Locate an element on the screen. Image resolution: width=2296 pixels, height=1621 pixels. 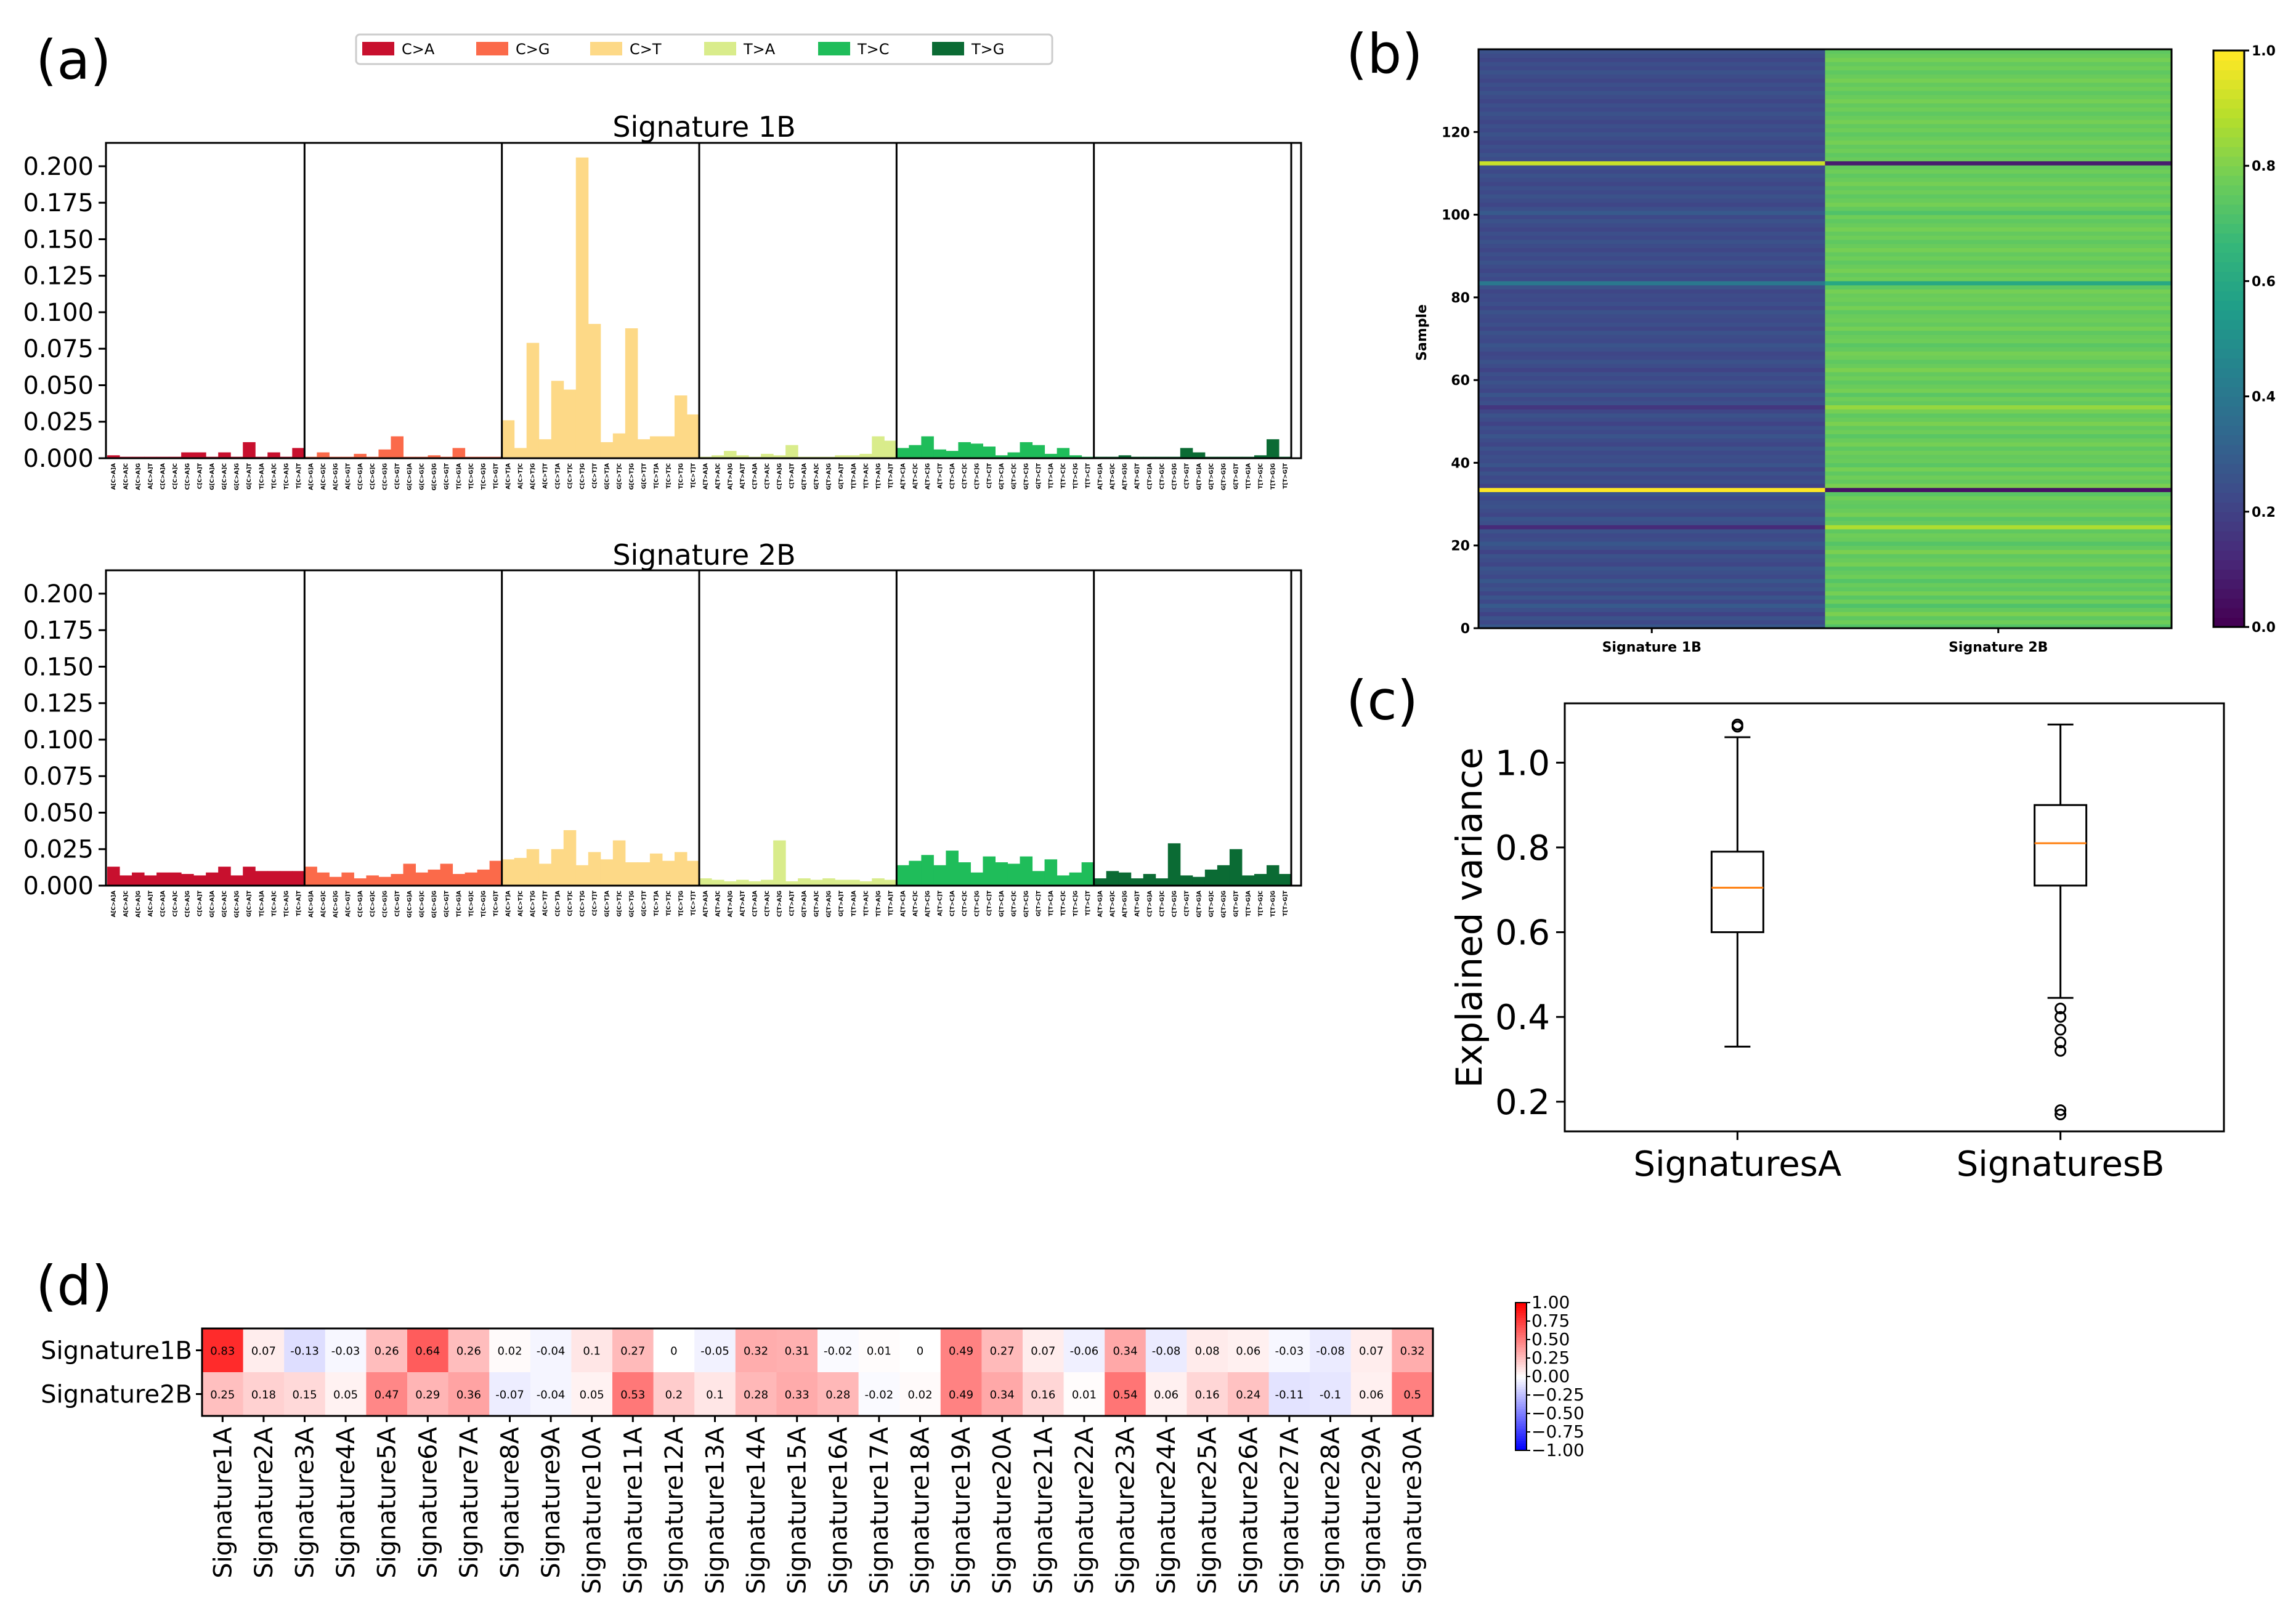
column-label: Signature19A is located at coordinates (962, 1510).